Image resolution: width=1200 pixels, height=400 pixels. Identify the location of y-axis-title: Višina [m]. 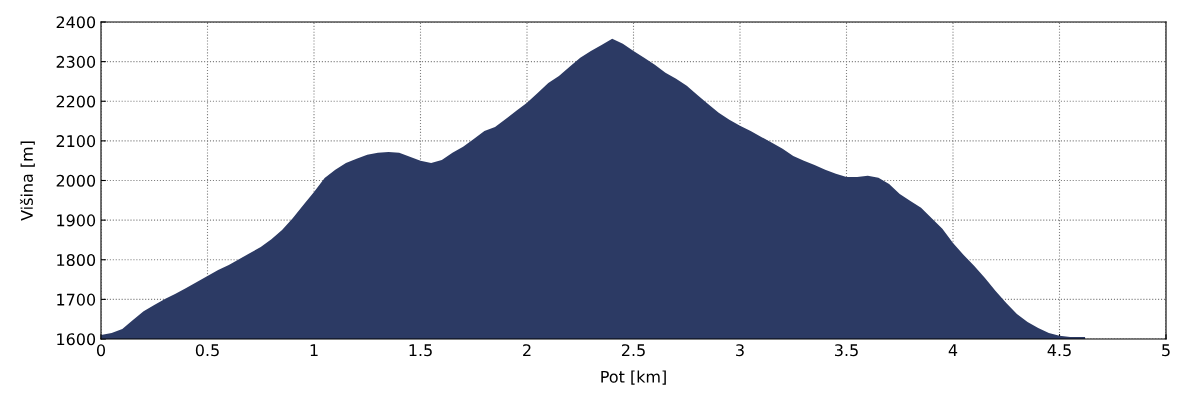
(27, 181).